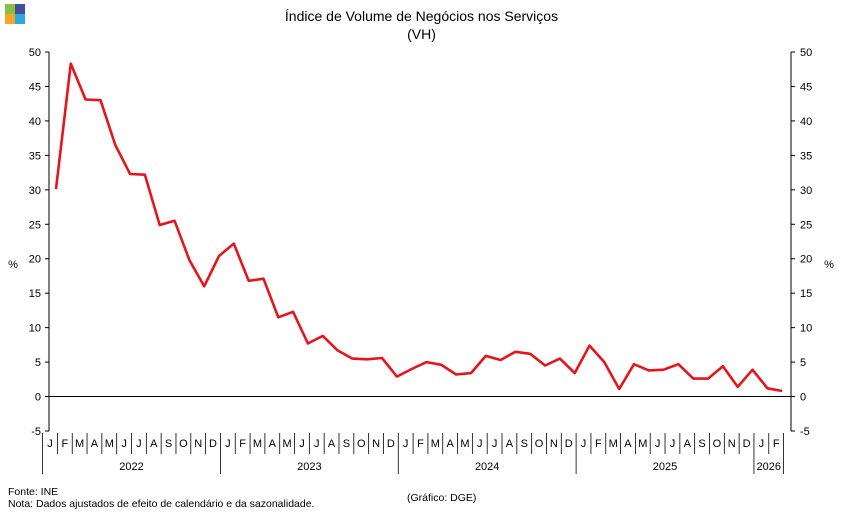 The height and width of the screenshot is (518, 843). What do you see at coordinates (806, 87) in the screenshot?
I see `y-tick-label-right: 45` at bounding box center [806, 87].